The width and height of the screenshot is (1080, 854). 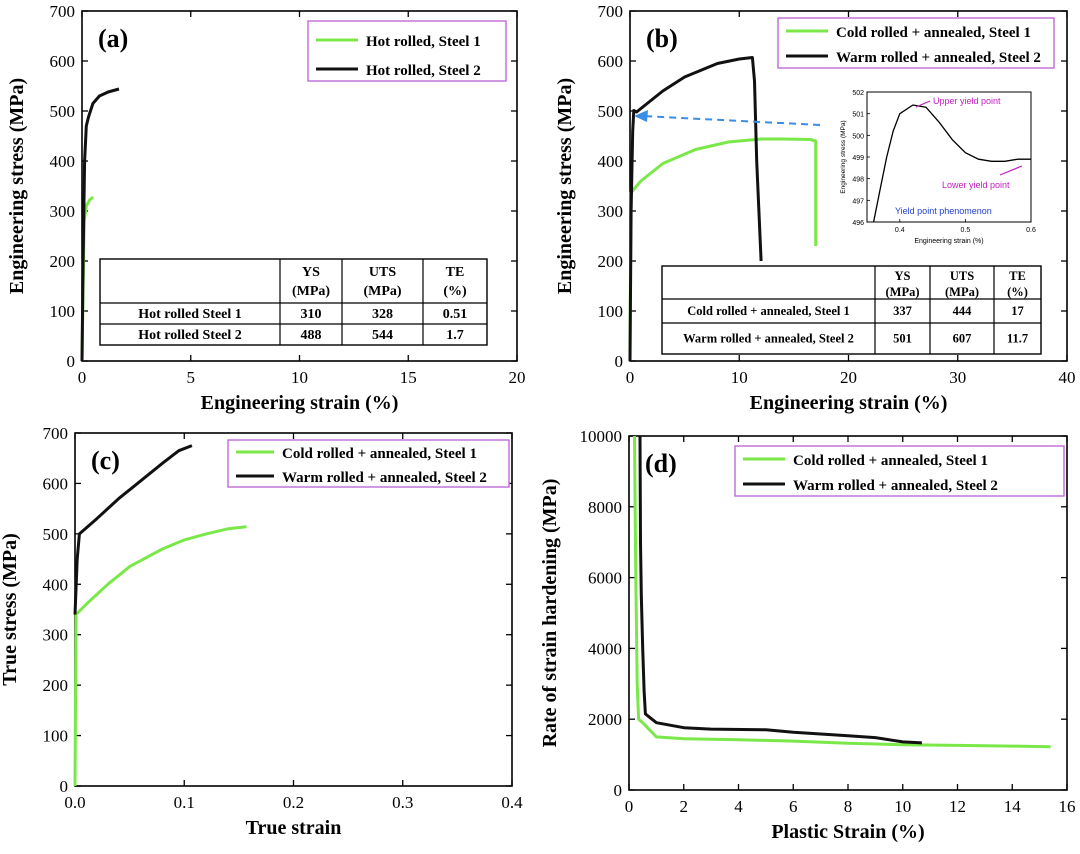 What do you see at coordinates (311, 335) in the screenshot?
I see `table-cell: 488` at bounding box center [311, 335].